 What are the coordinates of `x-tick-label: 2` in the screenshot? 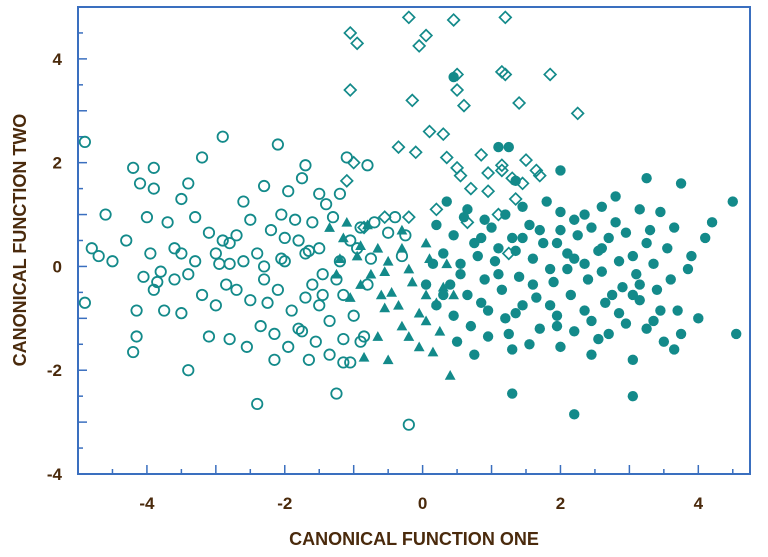 It's located at (560, 503).